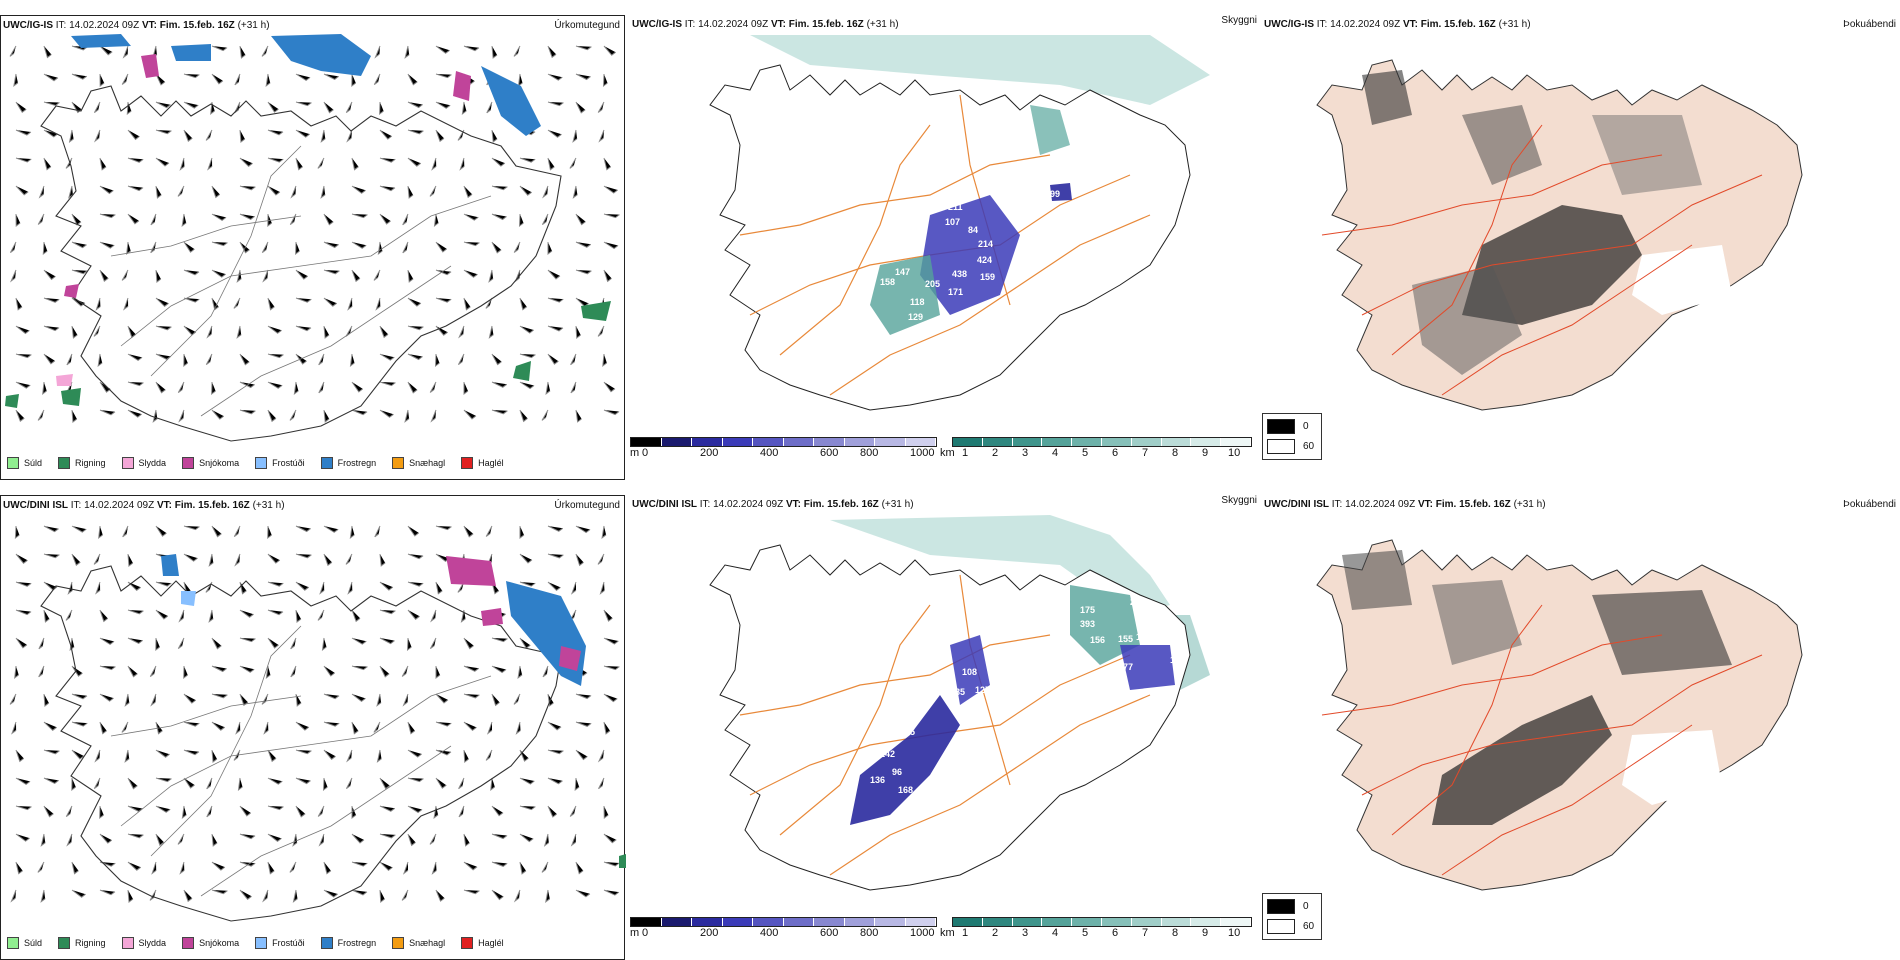 Image resolution: width=1900 pixels, height=960 pixels. What do you see at coordinates (1087, 610) in the screenshot?
I see `svg-text: 175` at bounding box center [1087, 610].